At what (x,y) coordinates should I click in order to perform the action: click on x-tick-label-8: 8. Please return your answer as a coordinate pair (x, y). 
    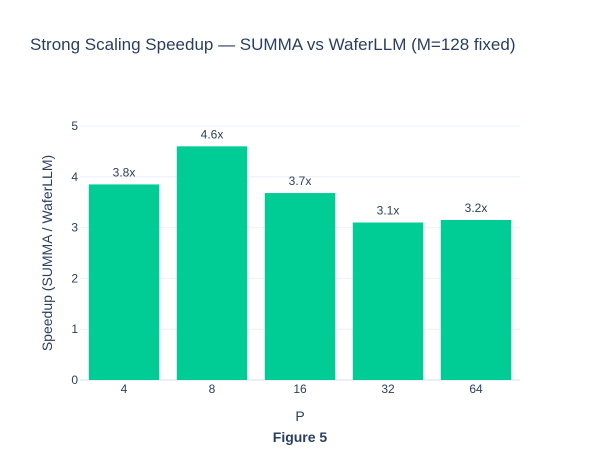
    Looking at the image, I should click on (212, 389).